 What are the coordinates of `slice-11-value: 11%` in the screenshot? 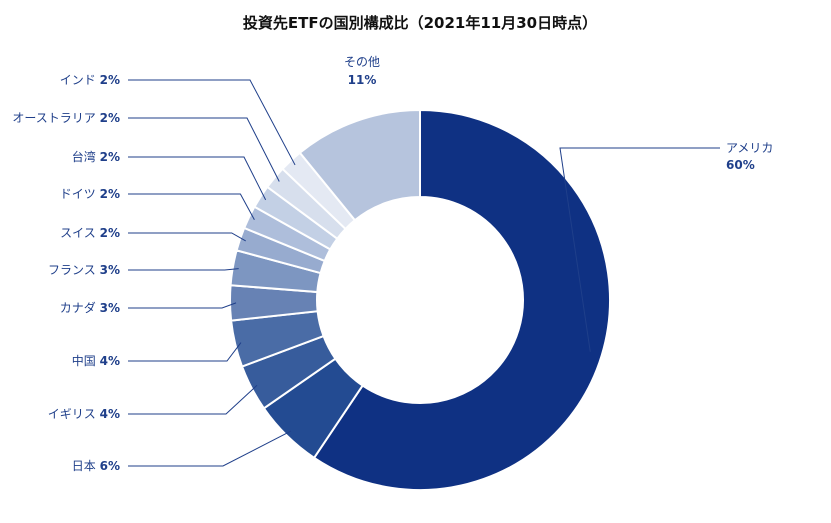 It's located at (362, 80).